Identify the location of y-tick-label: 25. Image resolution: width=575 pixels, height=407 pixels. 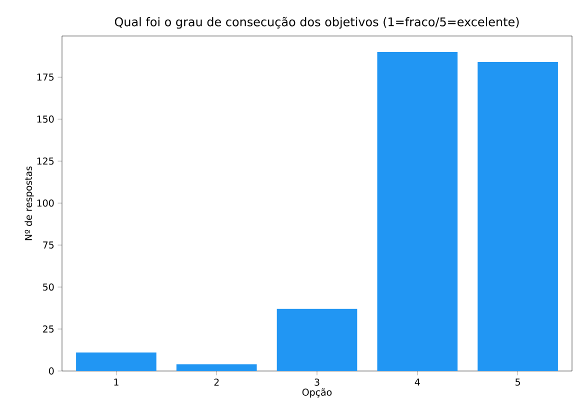
(48, 329).